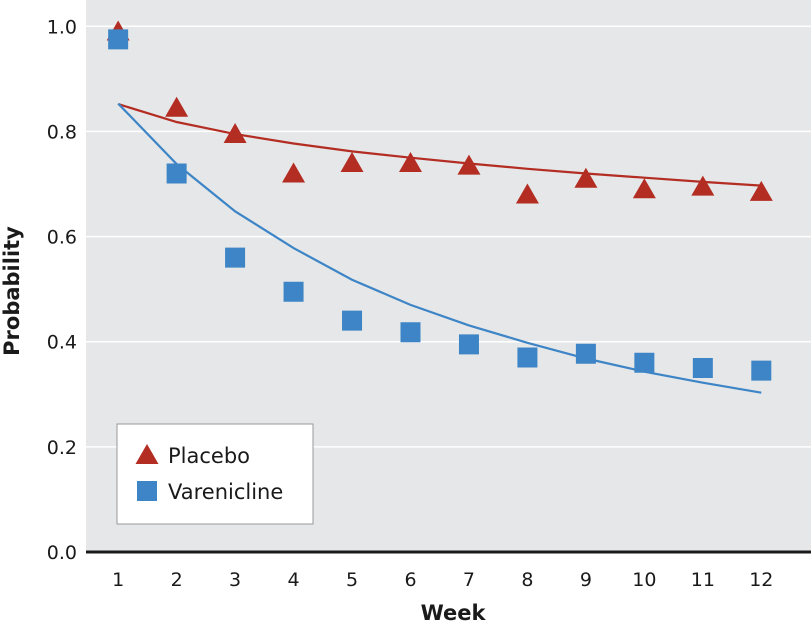 This screenshot has height=625, width=811. Describe the element at coordinates (62, 448) in the screenshot. I see `y-tick-label: 0.2` at that location.